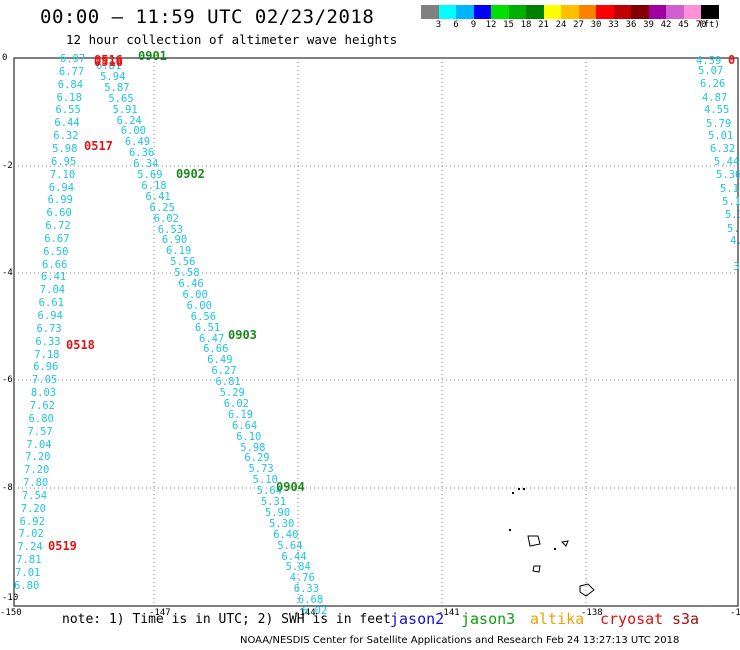  Describe the element at coordinates (242, 335) in the screenshot. I see `pass-time-label: 0903` at that location.